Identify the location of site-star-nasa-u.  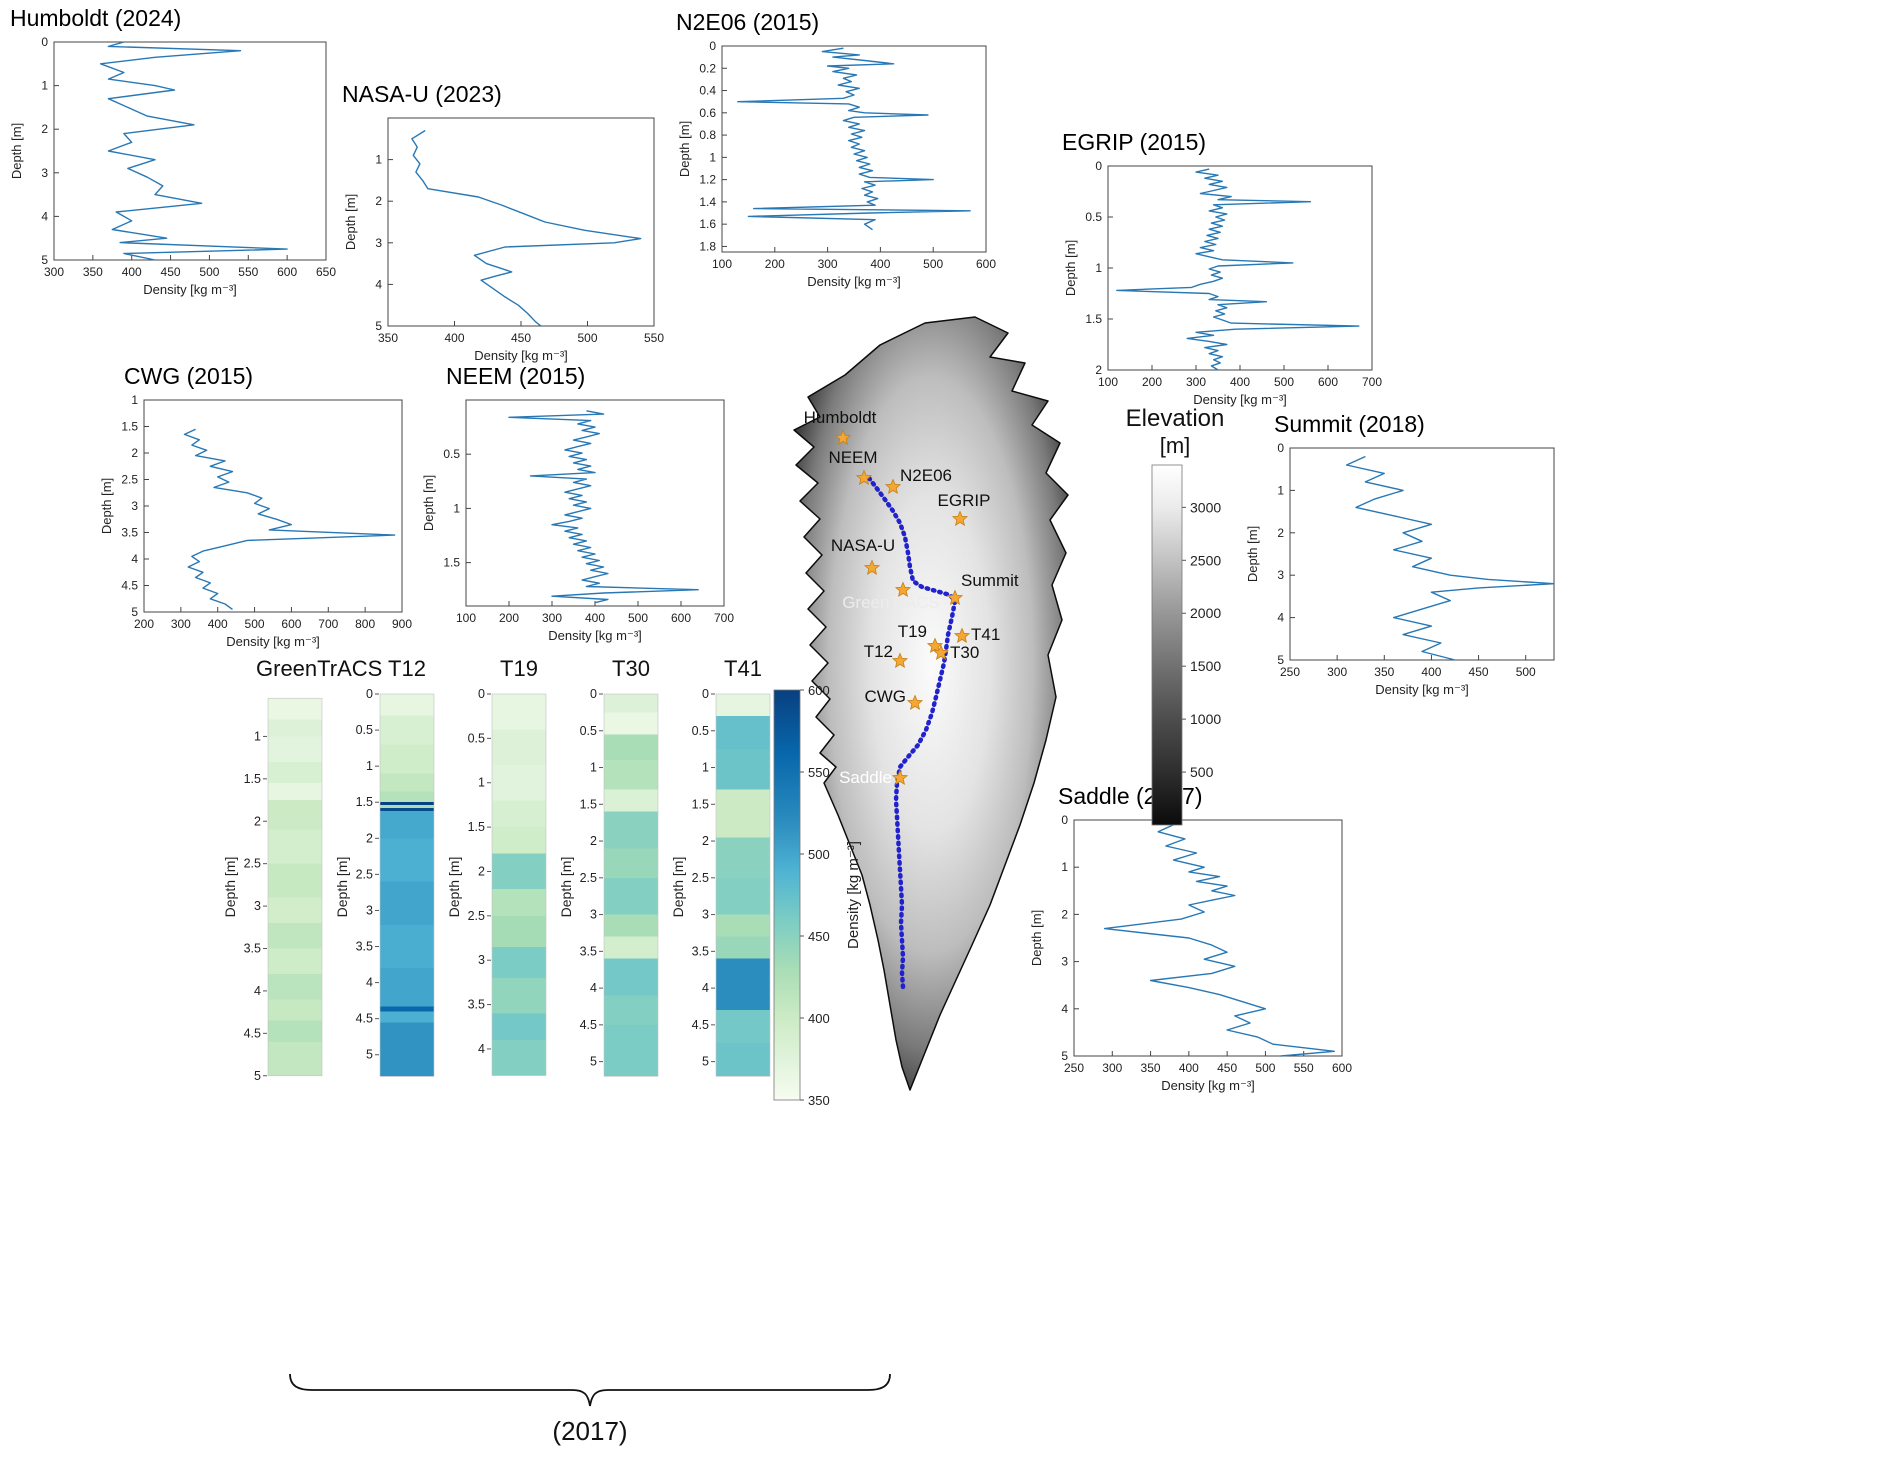
(872, 567).